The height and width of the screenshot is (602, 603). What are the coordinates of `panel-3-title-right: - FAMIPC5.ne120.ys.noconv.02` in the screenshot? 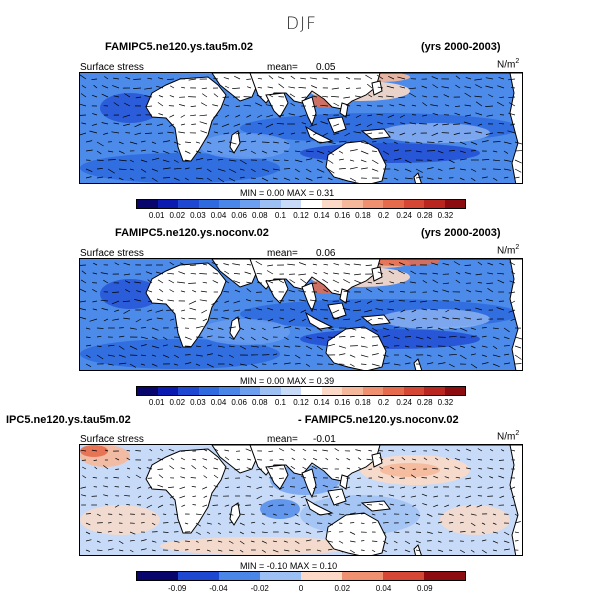 It's located at (378, 420).